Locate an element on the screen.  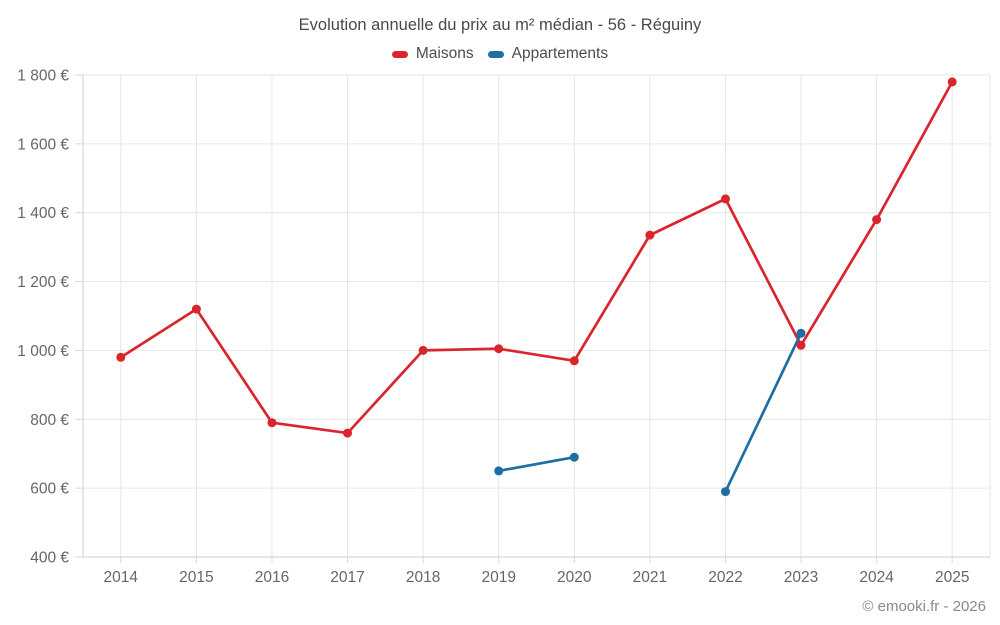
y-axis-label: 1 000 € is located at coordinates (43, 351).